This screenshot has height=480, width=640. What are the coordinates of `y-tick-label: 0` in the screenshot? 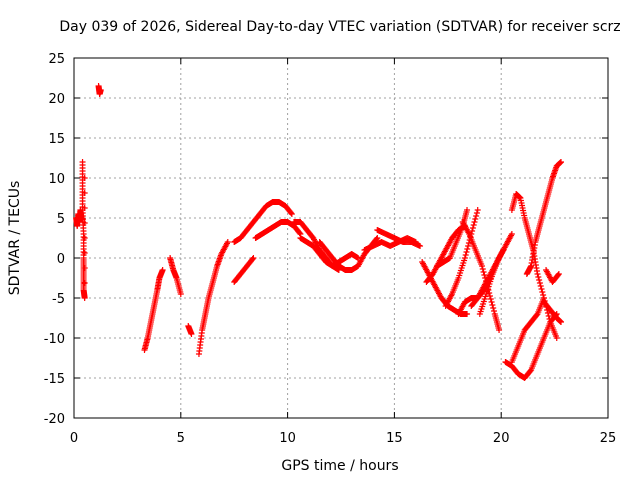 It's located at (61, 259).